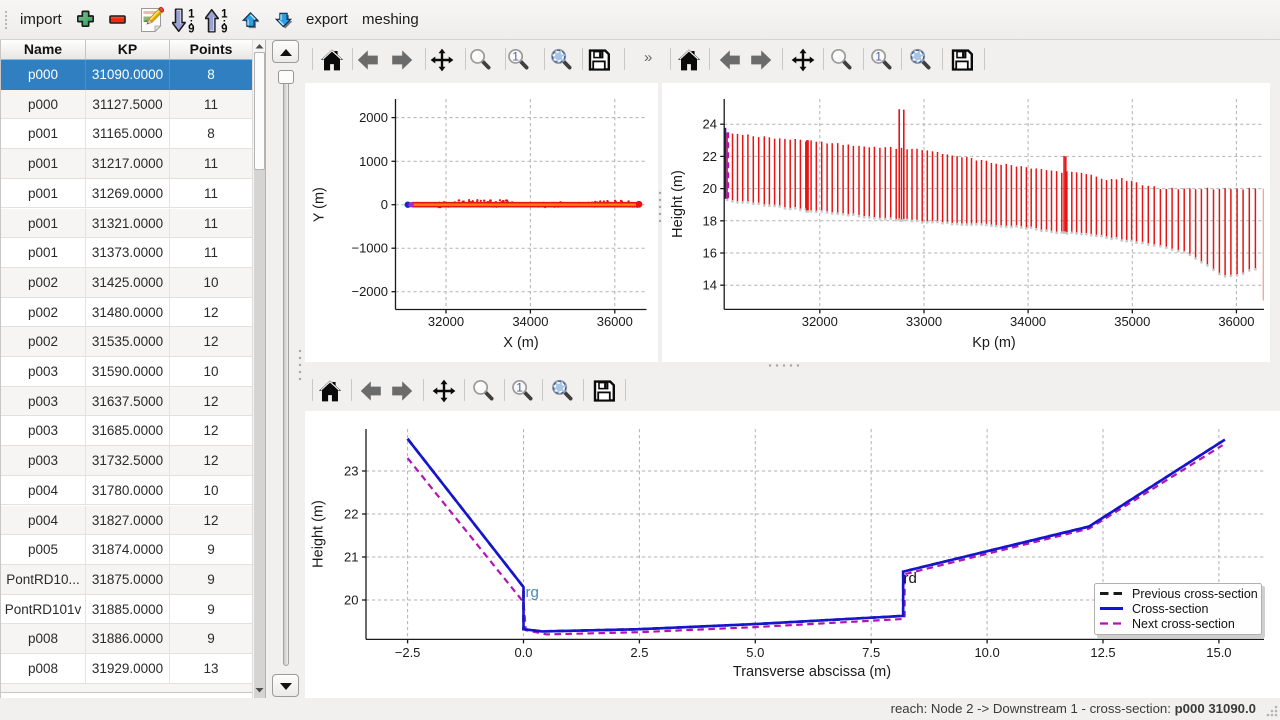 The height and width of the screenshot is (720, 1280). Describe the element at coordinates (812, 672) in the screenshot. I see `svg-text: Transverse abscissa (m)` at that location.